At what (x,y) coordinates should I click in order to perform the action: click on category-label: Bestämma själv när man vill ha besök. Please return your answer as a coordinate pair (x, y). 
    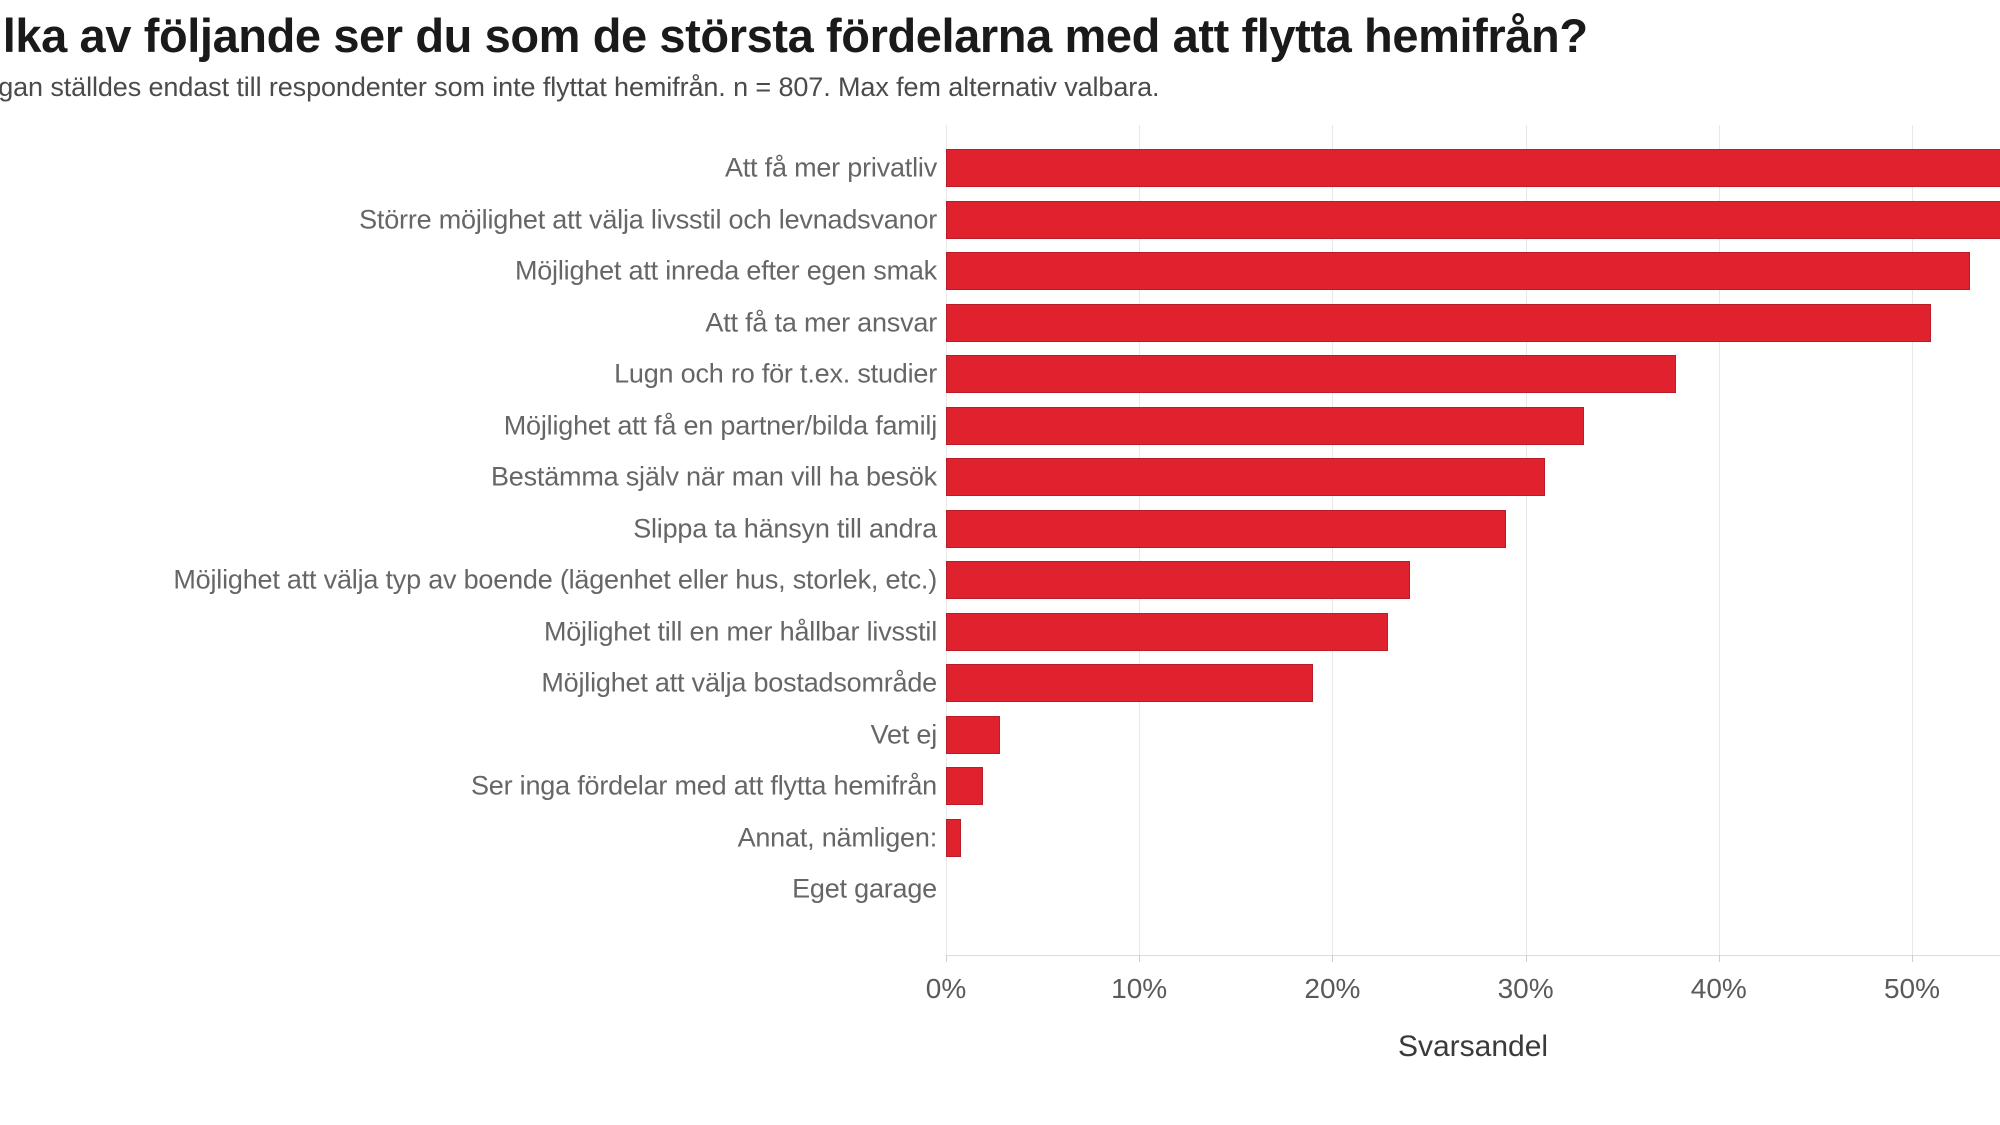
    Looking at the image, I should click on (714, 476).